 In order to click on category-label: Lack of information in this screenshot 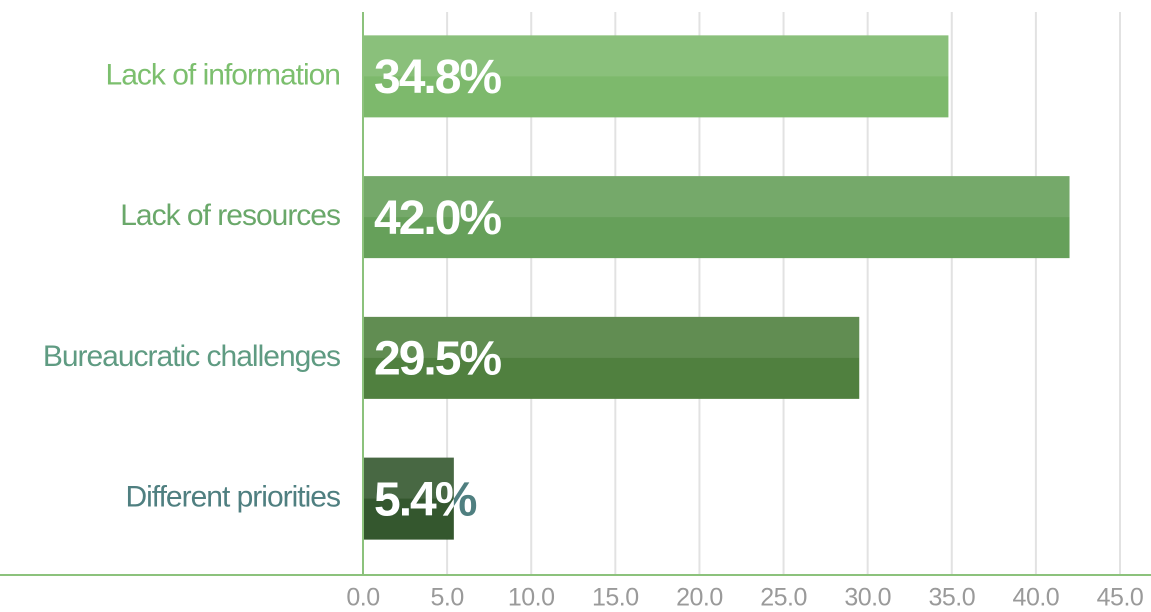, I will do `click(223, 74)`.